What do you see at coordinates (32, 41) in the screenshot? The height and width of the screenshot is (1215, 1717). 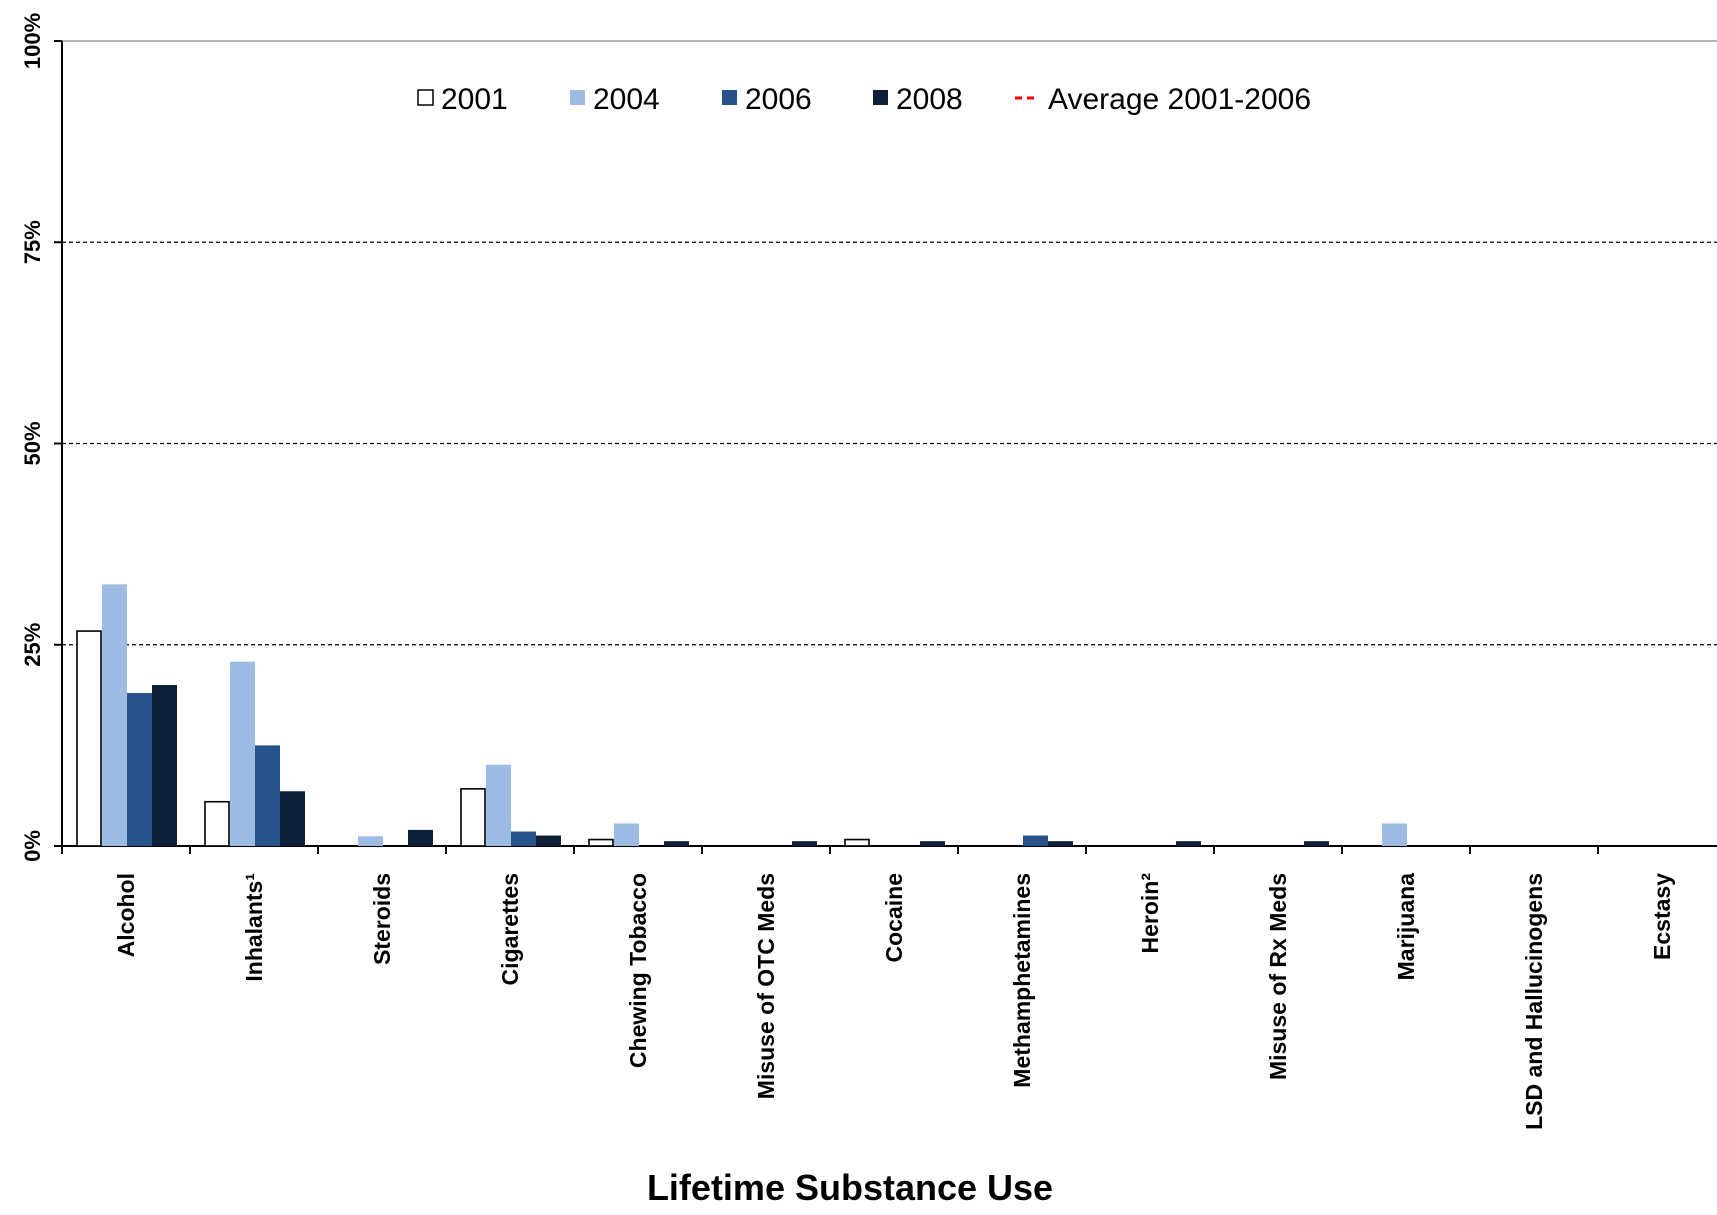 I see `y-tick-label: 100%` at bounding box center [32, 41].